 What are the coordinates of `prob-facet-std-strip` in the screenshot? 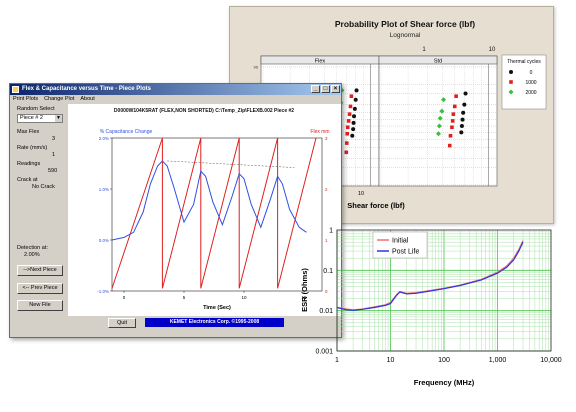 It's located at (438, 60).